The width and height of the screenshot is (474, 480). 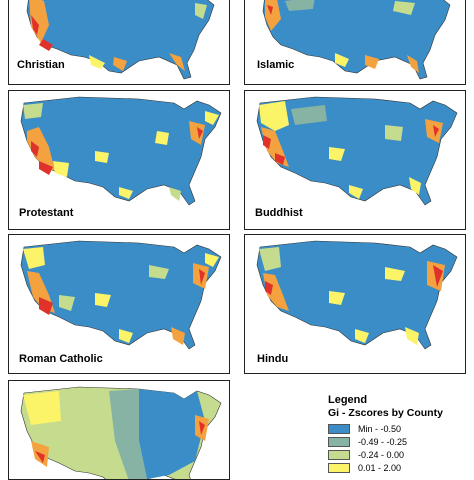 I want to click on map-panel-buddhist: Buddhist, so click(x=355, y=160).